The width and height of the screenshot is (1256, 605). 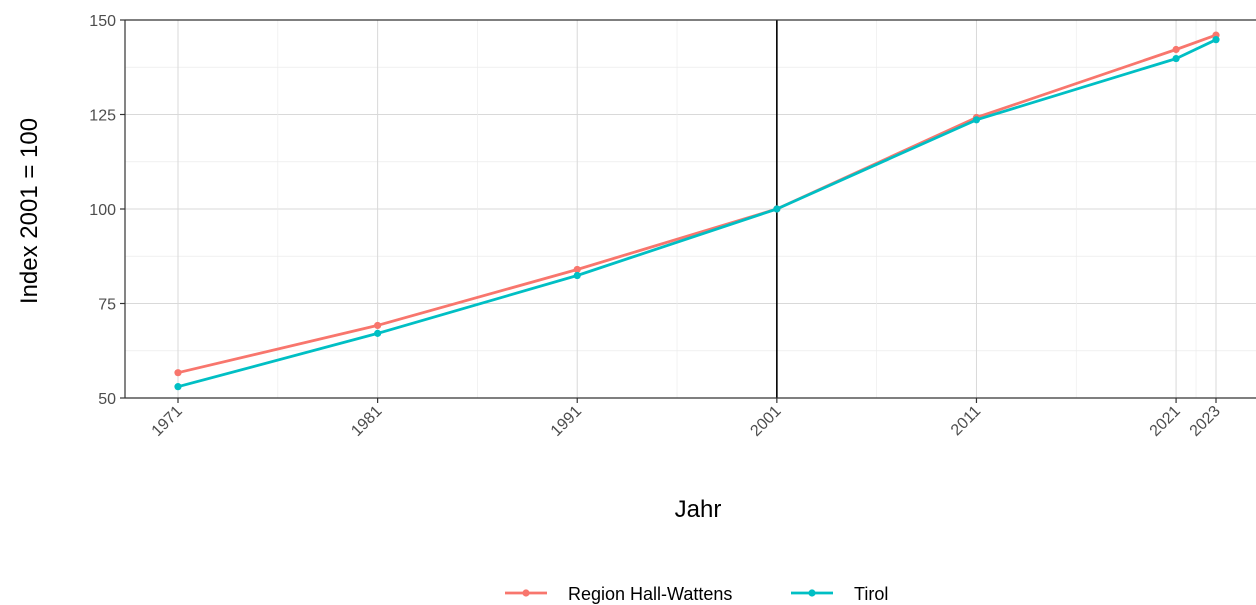 What do you see at coordinates (871, 594) in the screenshot?
I see `legend-label: Tirol` at bounding box center [871, 594].